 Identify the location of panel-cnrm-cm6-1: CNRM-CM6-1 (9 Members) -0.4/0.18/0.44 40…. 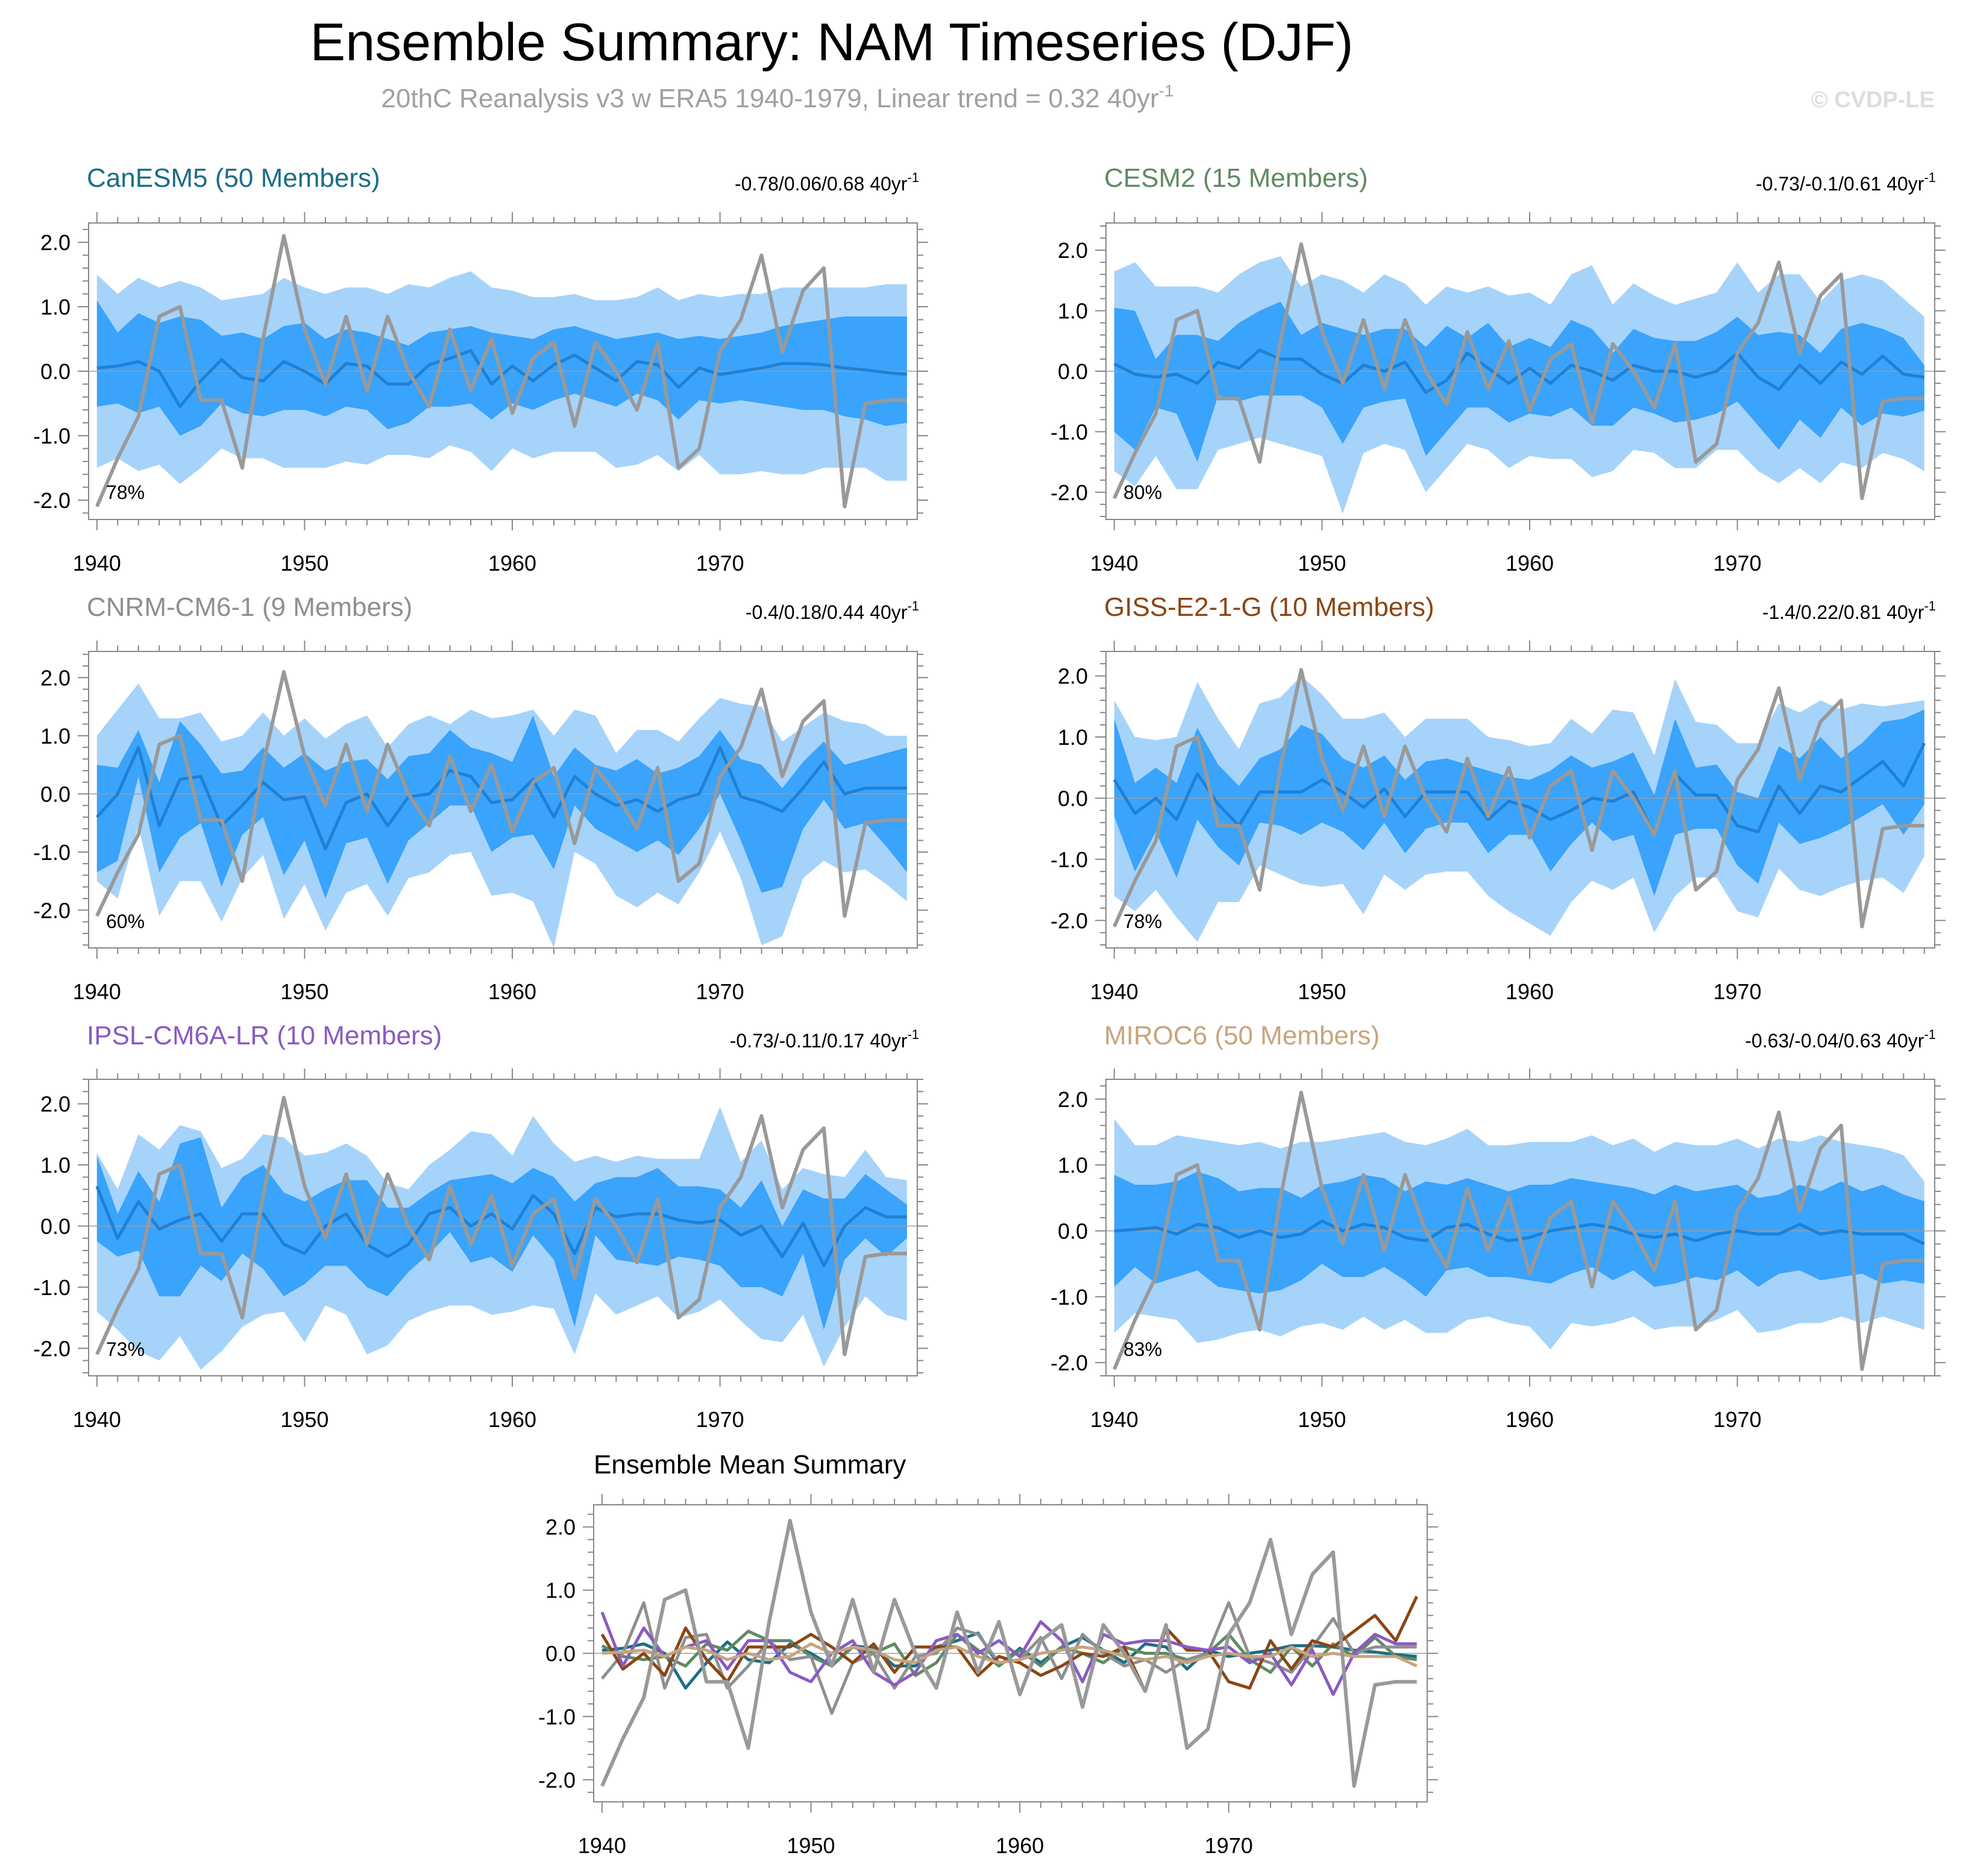
(480, 798).